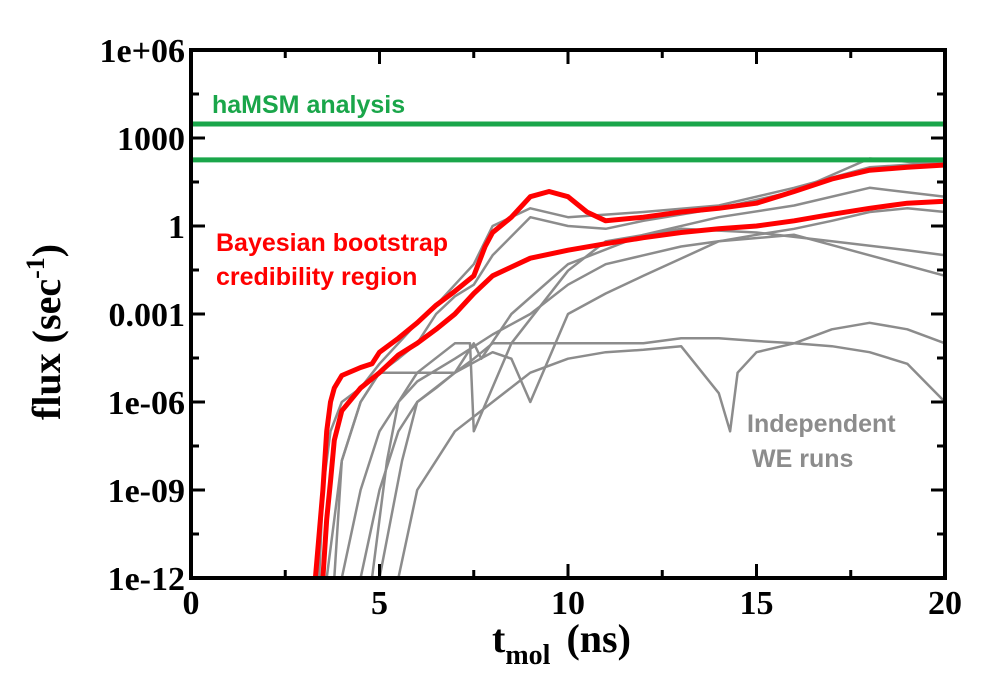  Describe the element at coordinates (151, 139) in the screenshot. I see `y-tick-label: 1000` at that location.